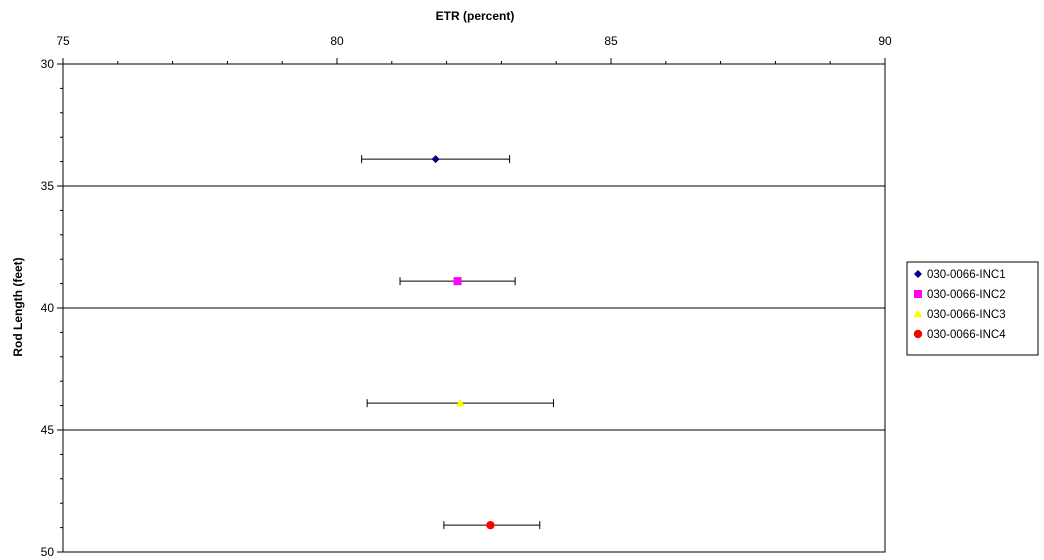 The width and height of the screenshot is (1044, 560). Describe the element at coordinates (885, 41) in the screenshot. I see `x-tick-label: 90` at that location.